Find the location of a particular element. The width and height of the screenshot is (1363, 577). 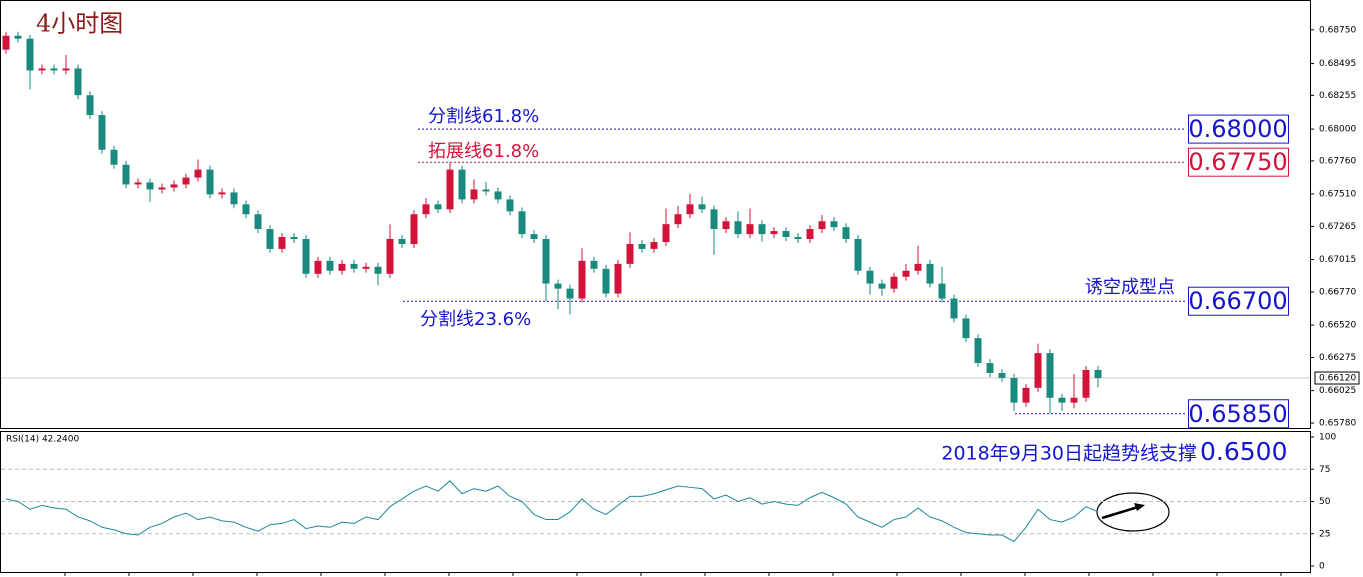

rsi-line is located at coordinates (552, 511).